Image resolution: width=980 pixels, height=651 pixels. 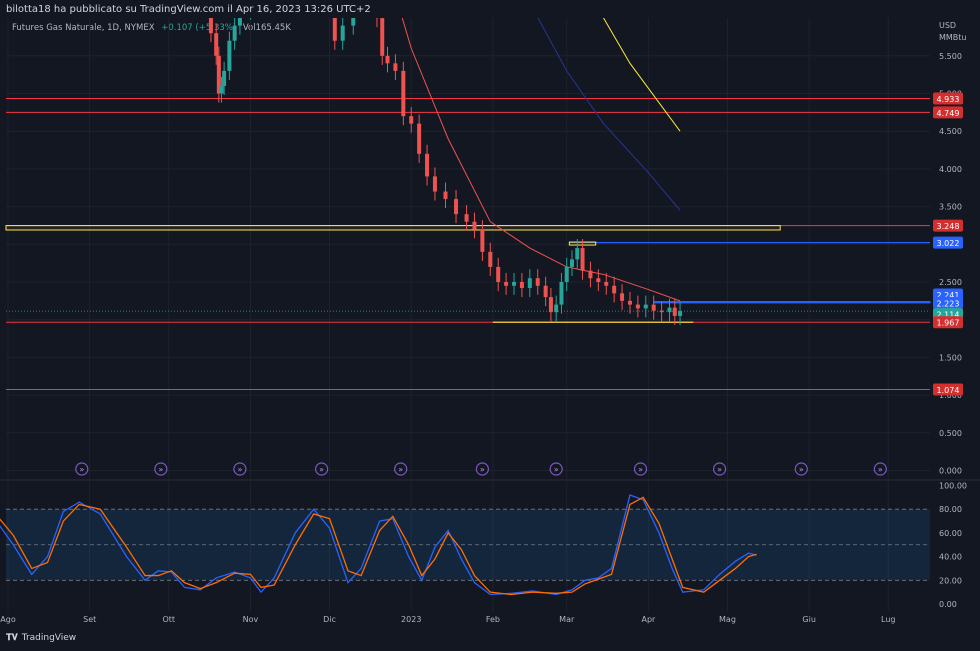 What do you see at coordinates (948, 295) in the screenshot?
I see `price-label-text: 2.241` at bounding box center [948, 295].